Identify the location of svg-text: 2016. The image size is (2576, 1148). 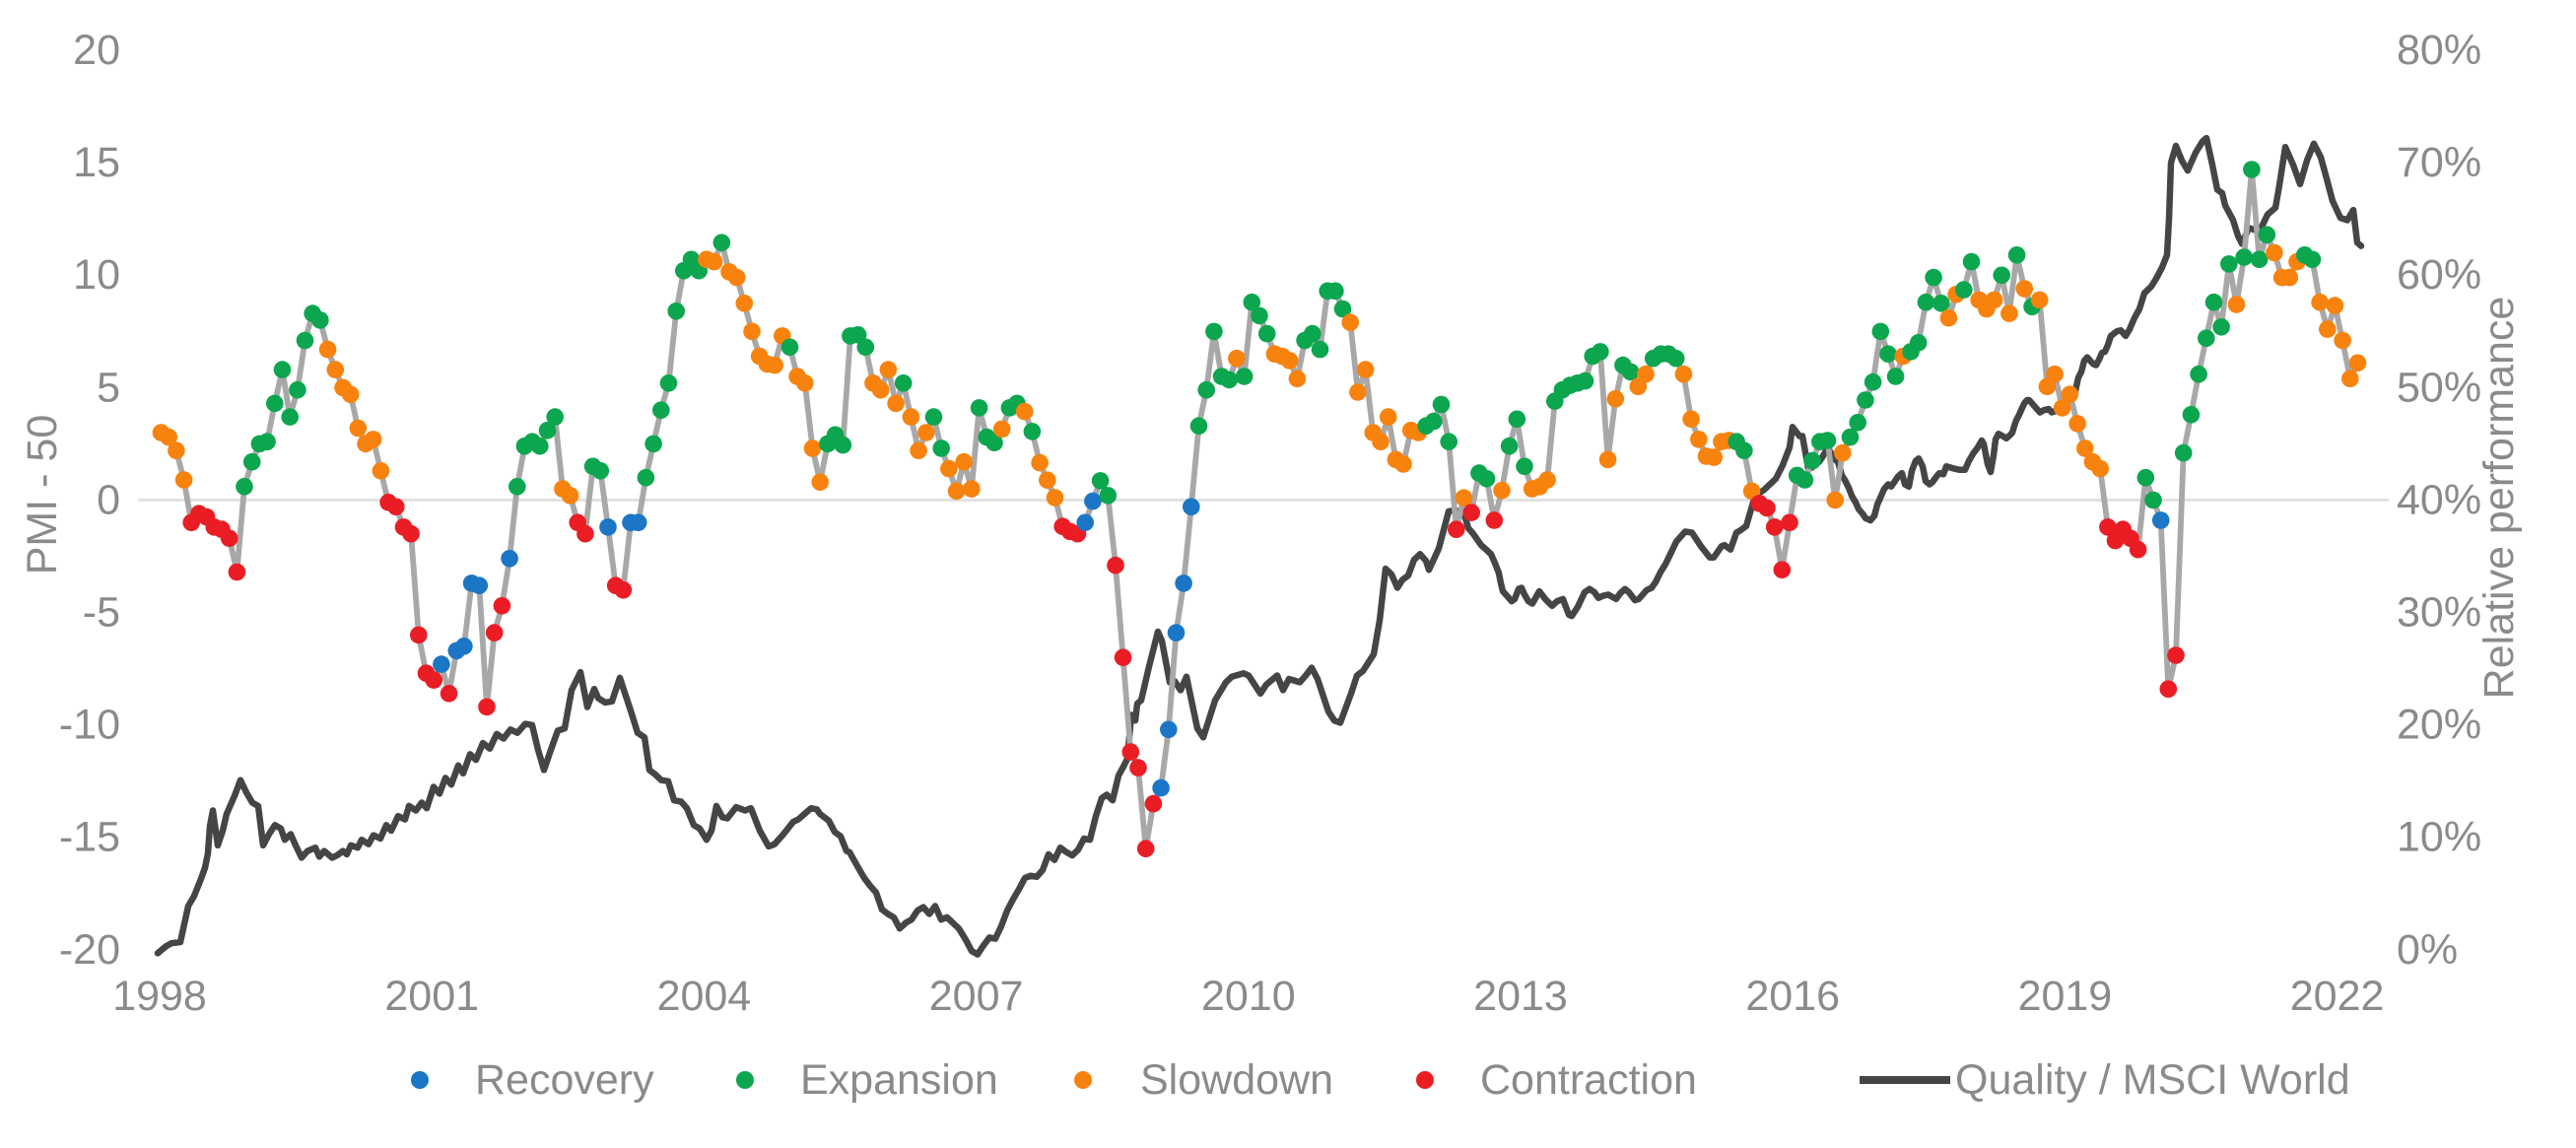
(1792, 996).